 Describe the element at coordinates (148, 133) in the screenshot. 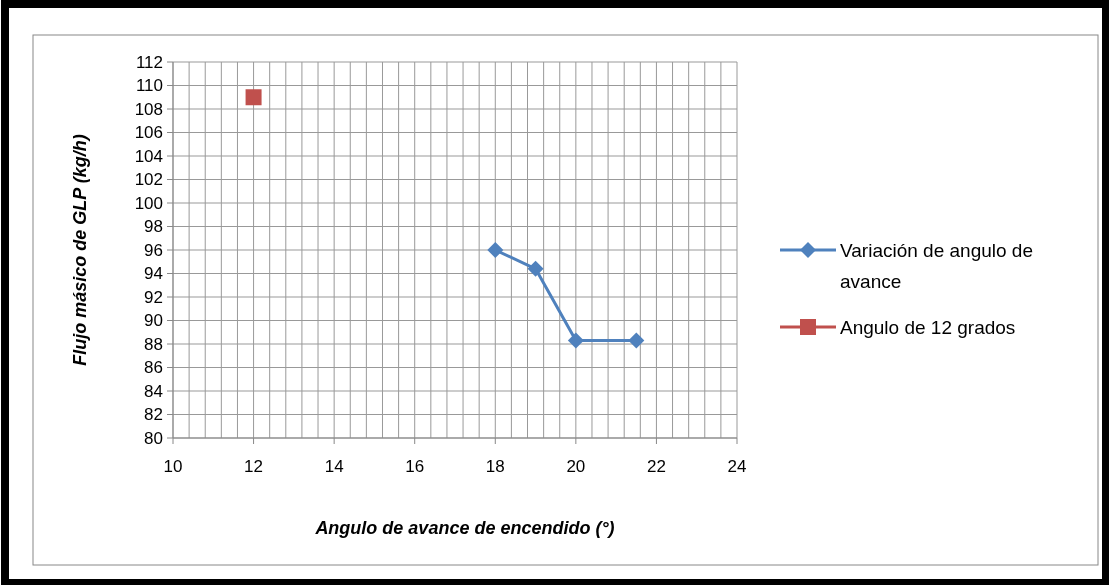

I see `y-tick-label: 106` at that location.